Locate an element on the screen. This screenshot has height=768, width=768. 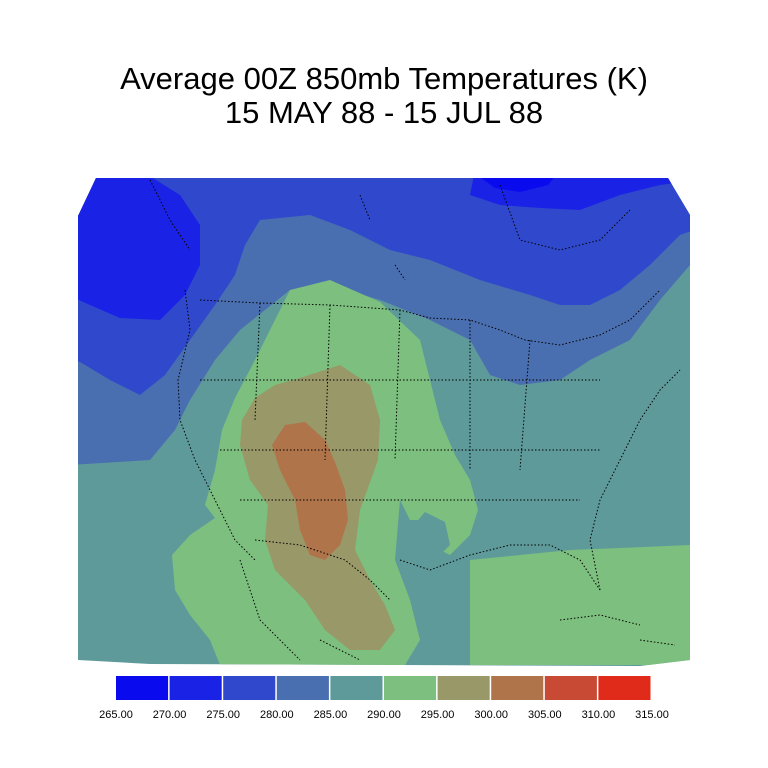
map-title: Average 00Z 850mb Temperatures (K) is located at coordinates (384, 78).